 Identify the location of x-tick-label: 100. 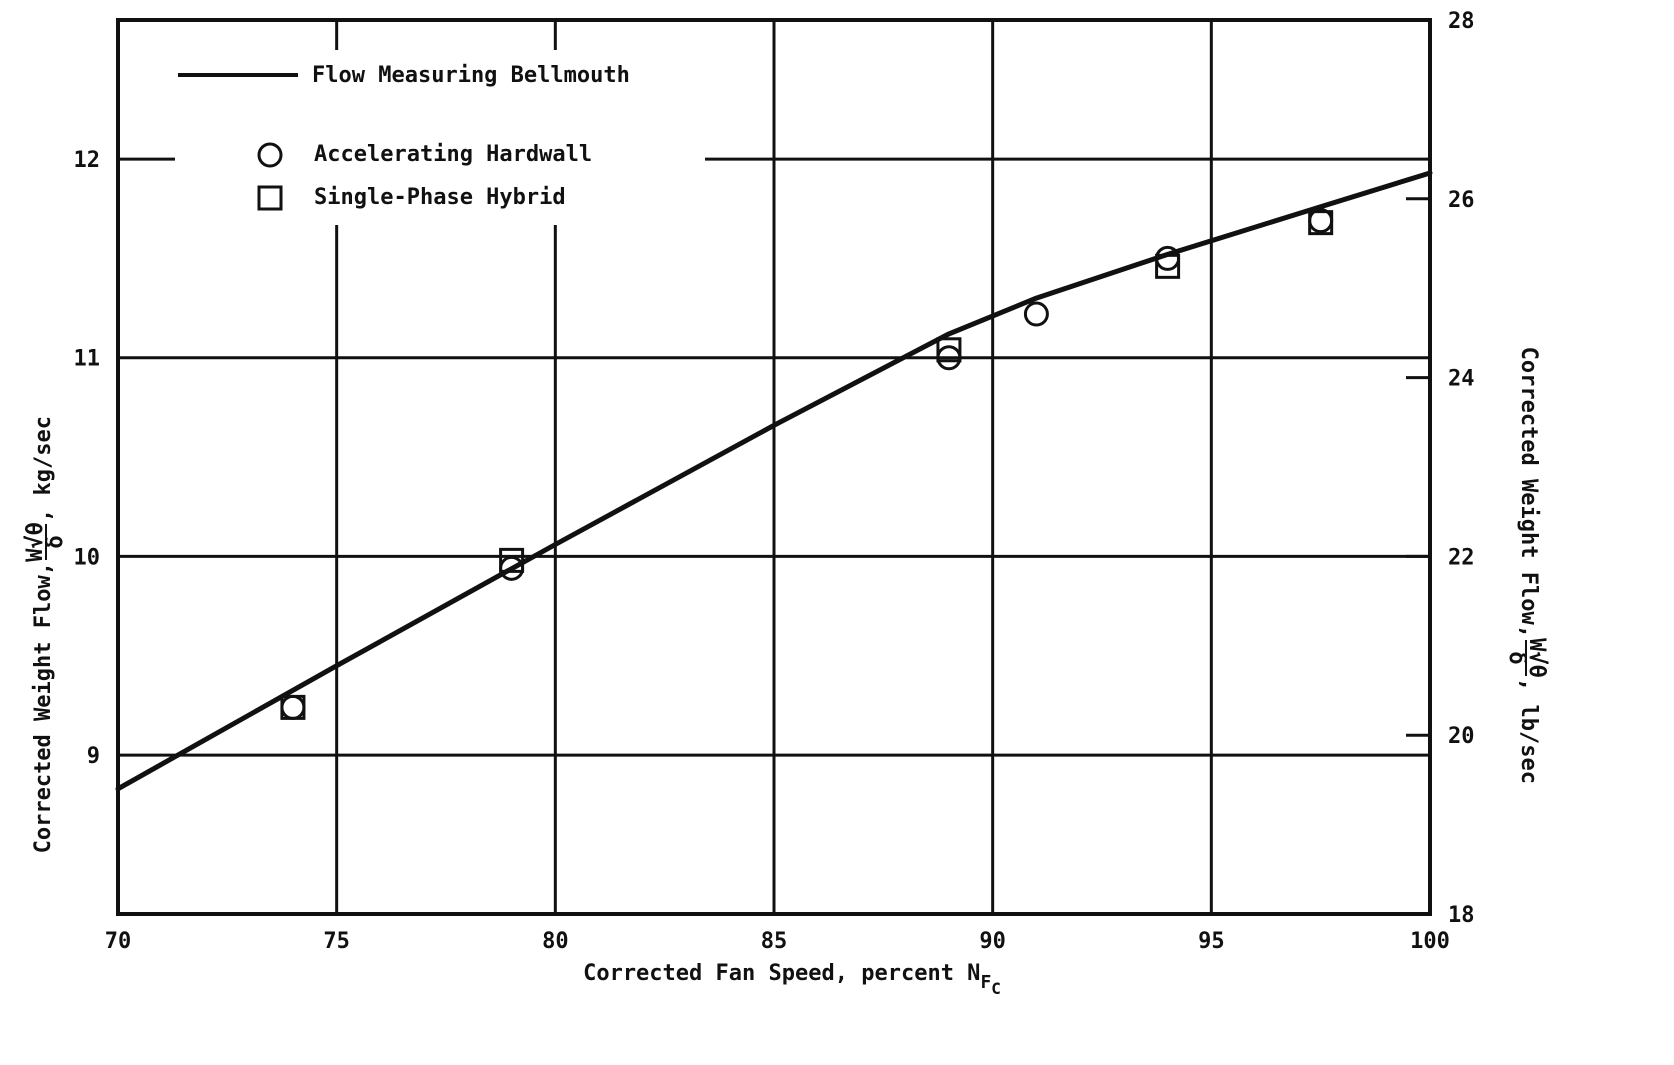
(1430, 941).